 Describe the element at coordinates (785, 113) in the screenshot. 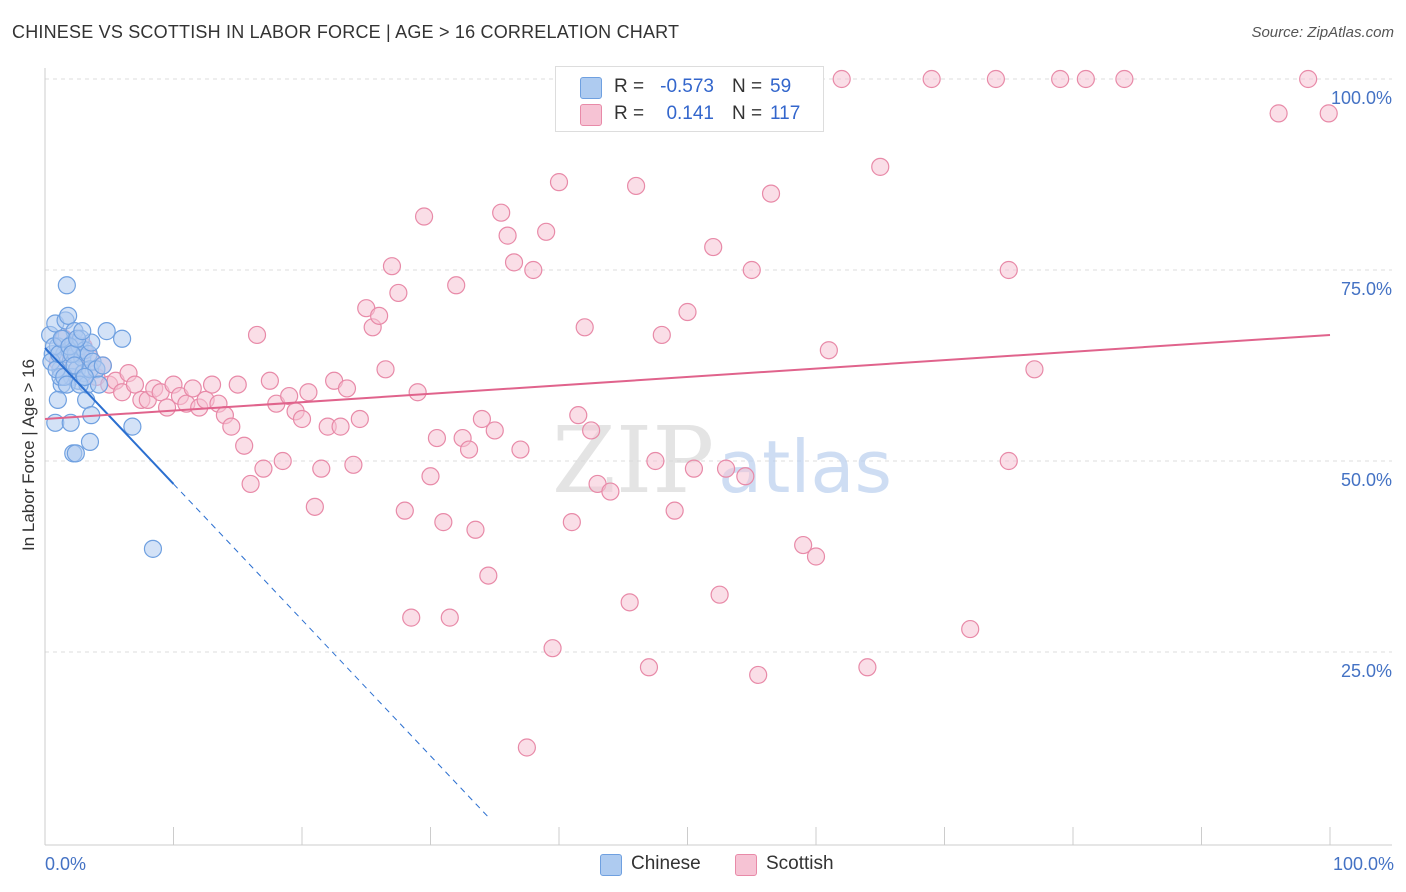

I see `legend-n-value: 117` at that location.